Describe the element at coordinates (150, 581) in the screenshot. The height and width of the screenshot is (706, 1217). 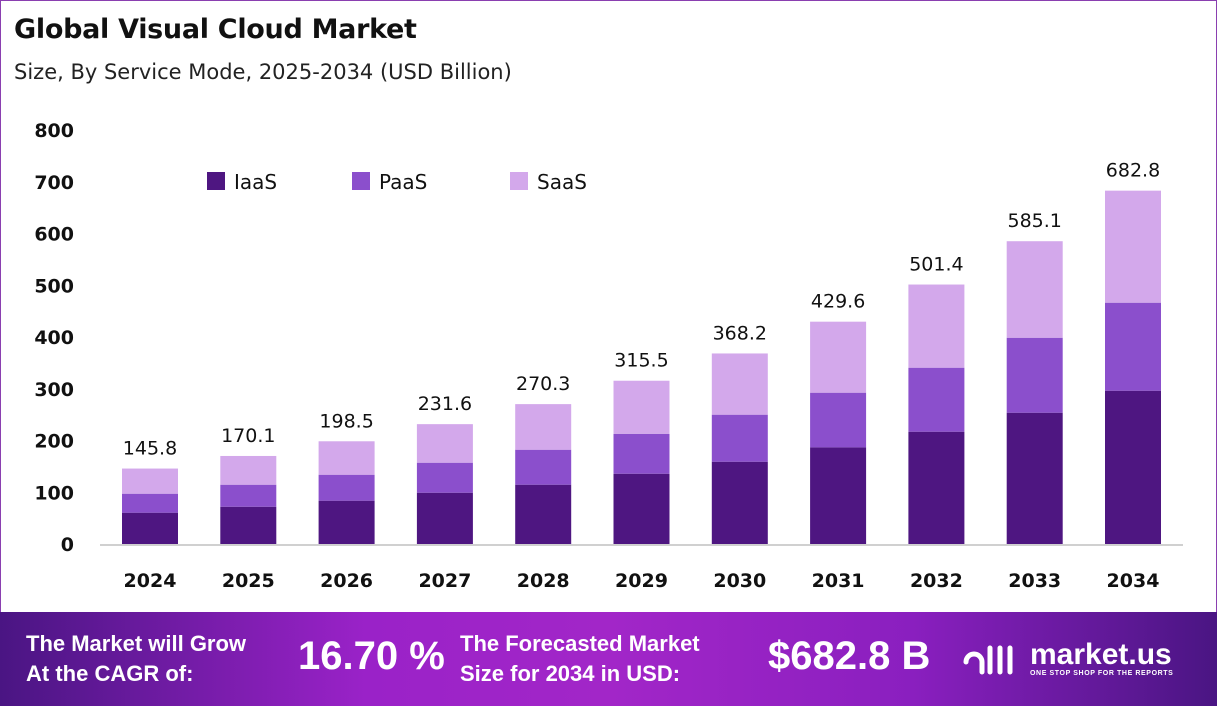
I see `x-tick-label: 2024` at that location.